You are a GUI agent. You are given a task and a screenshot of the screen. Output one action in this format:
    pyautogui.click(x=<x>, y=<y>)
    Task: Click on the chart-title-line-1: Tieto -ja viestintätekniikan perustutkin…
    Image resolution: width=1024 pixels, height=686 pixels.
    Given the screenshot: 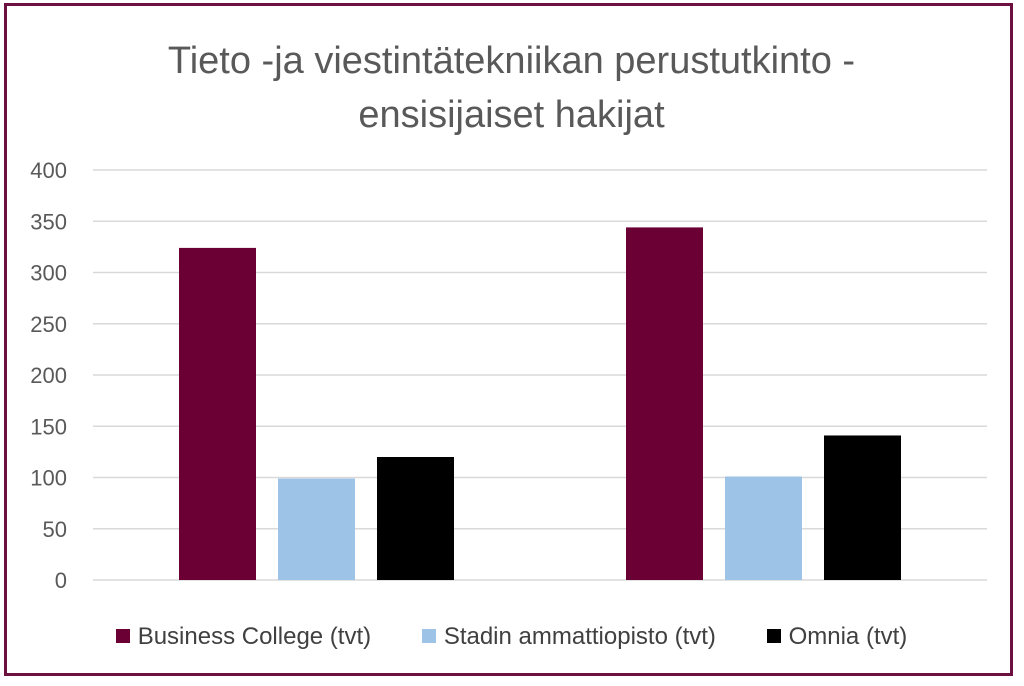 What is the action you would take?
    pyautogui.click(x=511, y=61)
    